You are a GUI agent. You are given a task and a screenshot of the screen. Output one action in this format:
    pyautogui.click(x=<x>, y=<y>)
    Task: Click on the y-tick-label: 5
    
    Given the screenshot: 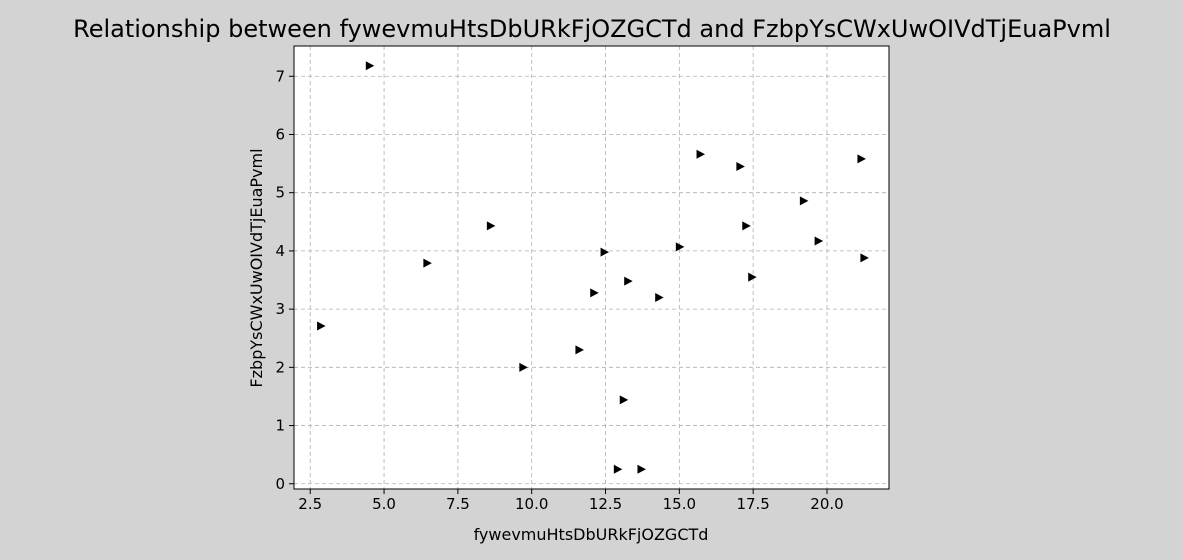 What is the action you would take?
    pyautogui.click(x=280, y=193)
    